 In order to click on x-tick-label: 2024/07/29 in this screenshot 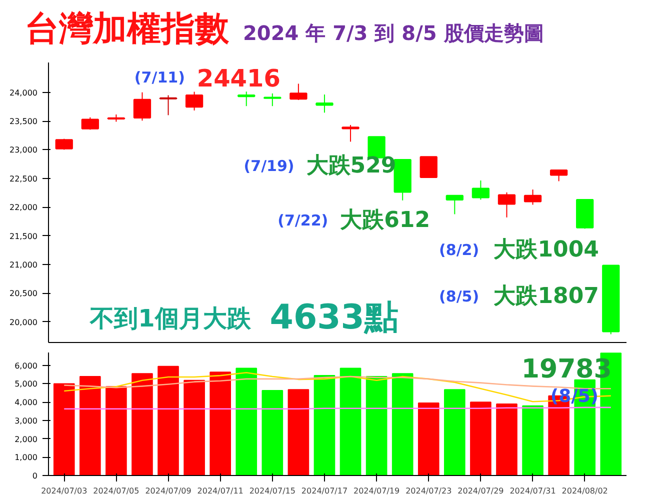, I will do `click(481, 491)`.